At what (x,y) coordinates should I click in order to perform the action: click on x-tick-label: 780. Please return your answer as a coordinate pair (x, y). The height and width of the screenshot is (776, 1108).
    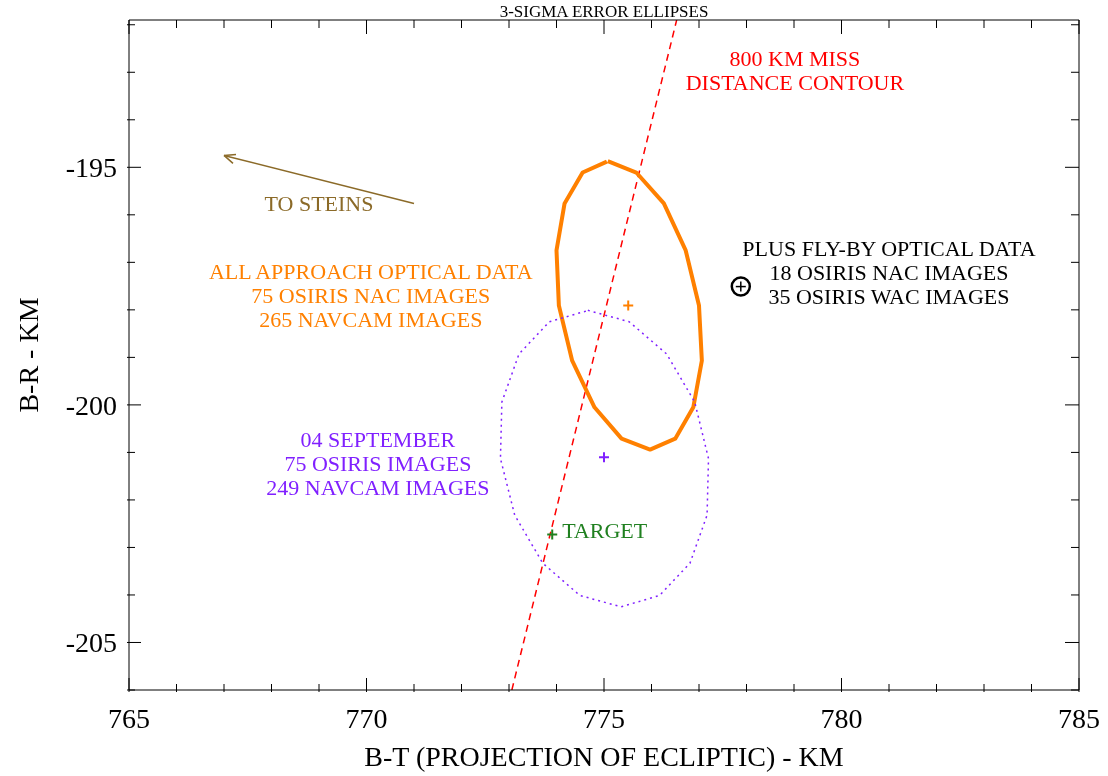
    Looking at the image, I should click on (841, 718).